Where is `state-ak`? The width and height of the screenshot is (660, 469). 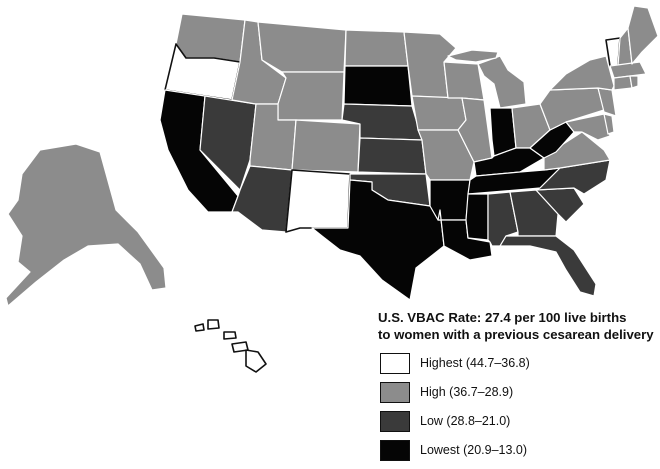 state-ak is located at coordinates (86, 225).